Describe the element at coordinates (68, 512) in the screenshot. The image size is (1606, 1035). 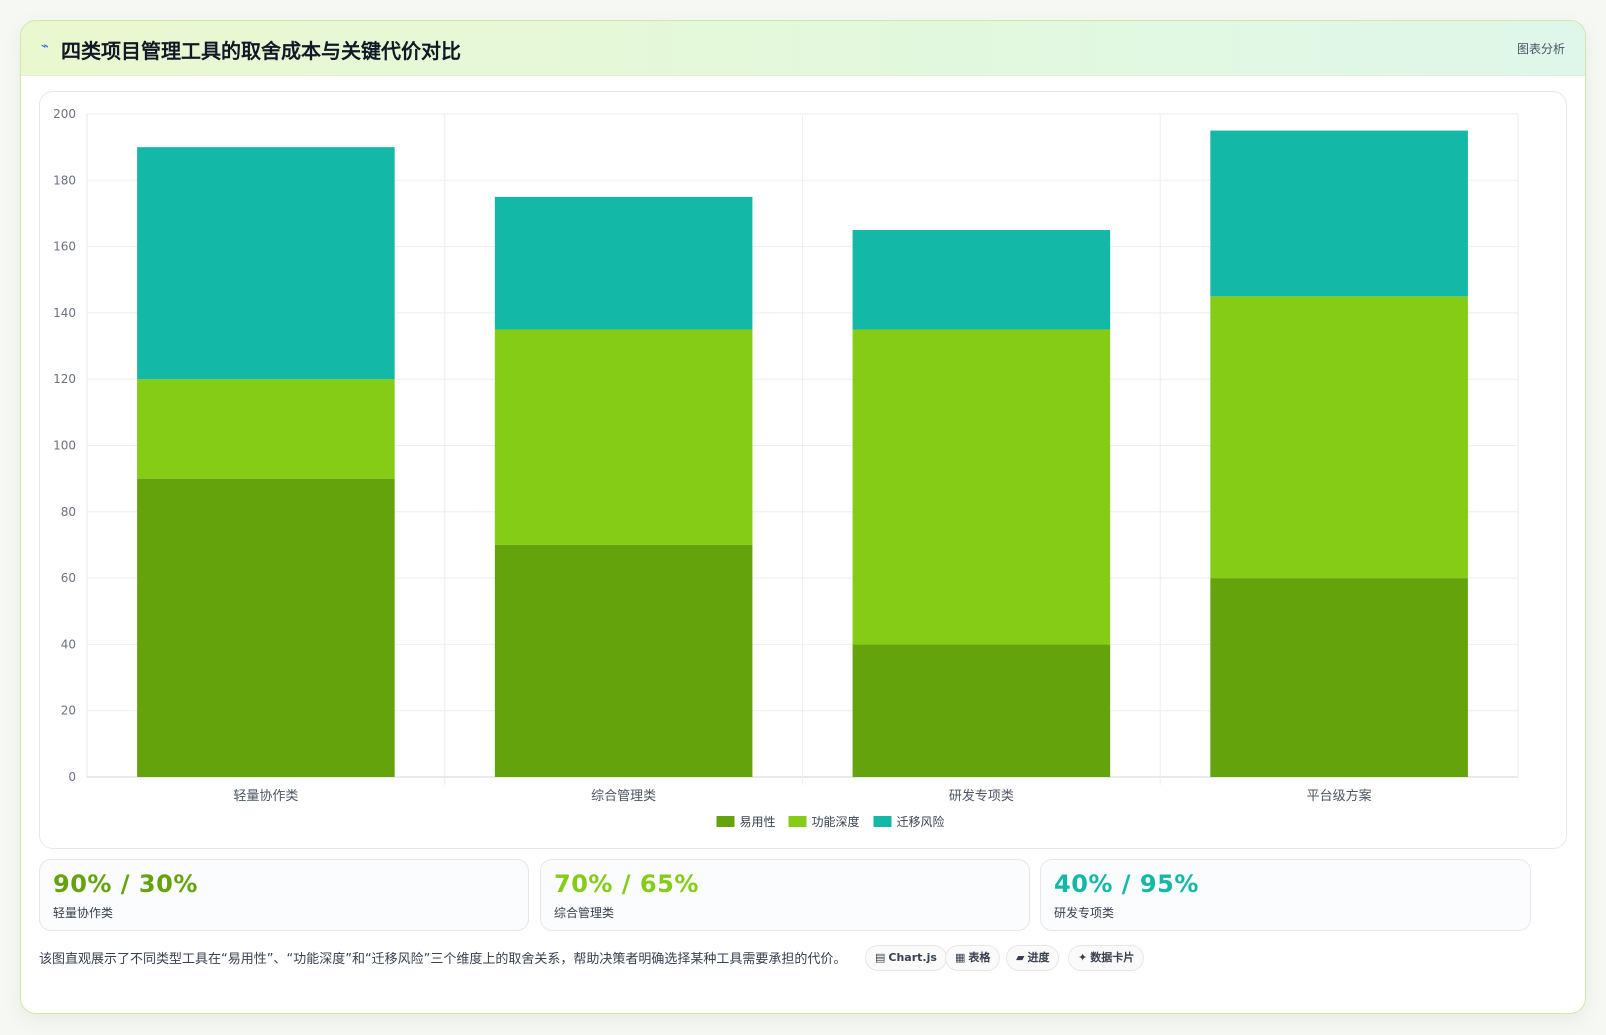
I see `y-tick-label: 80` at that location.